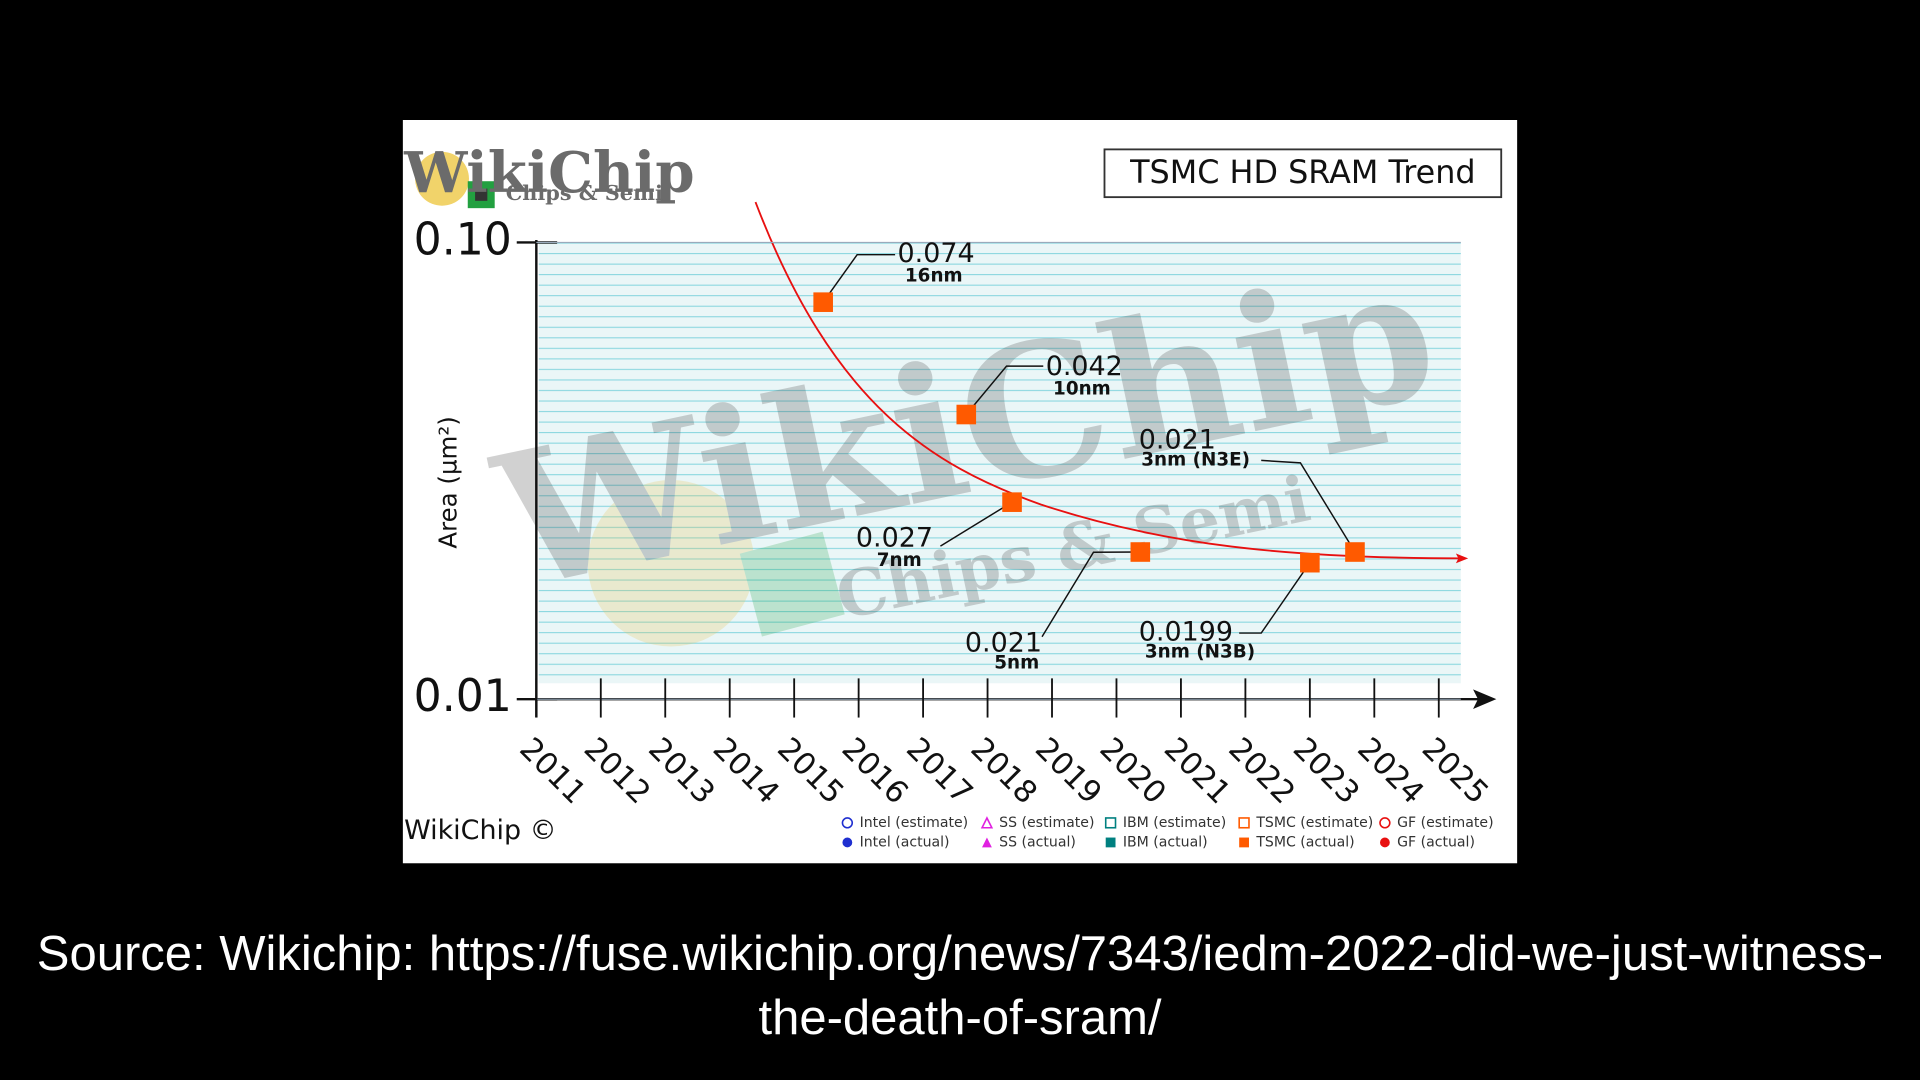  Describe the element at coordinates (905, 842) in the screenshot. I see `legend-label: Intel (actual)` at that location.